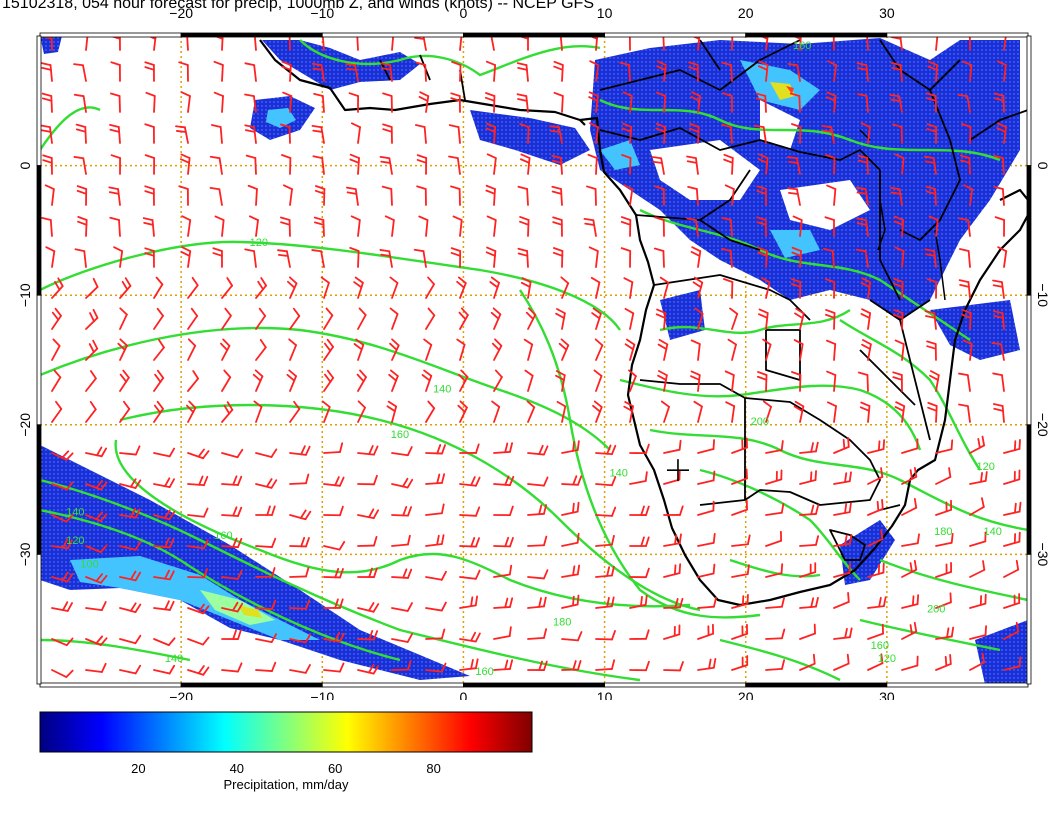 The width and height of the screenshot is (1056, 816). What do you see at coordinates (433, 768) in the screenshot?
I see `colorbar-tick-label: 80` at bounding box center [433, 768].